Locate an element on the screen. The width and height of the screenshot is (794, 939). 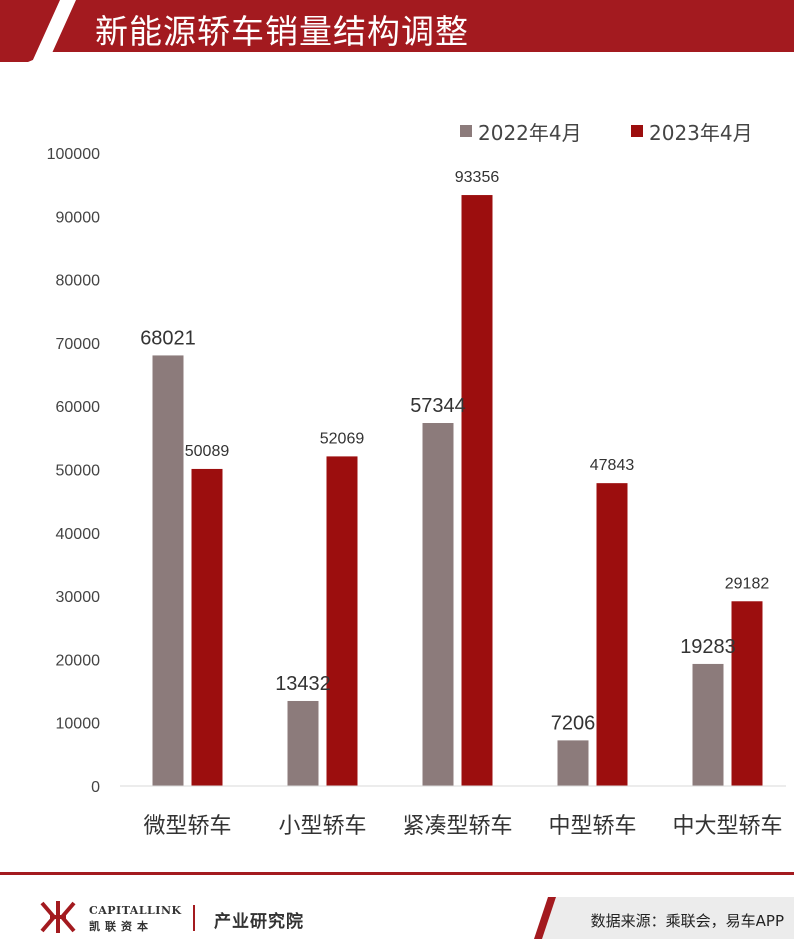
y-tick-label: 60000 is located at coordinates (78, 407).